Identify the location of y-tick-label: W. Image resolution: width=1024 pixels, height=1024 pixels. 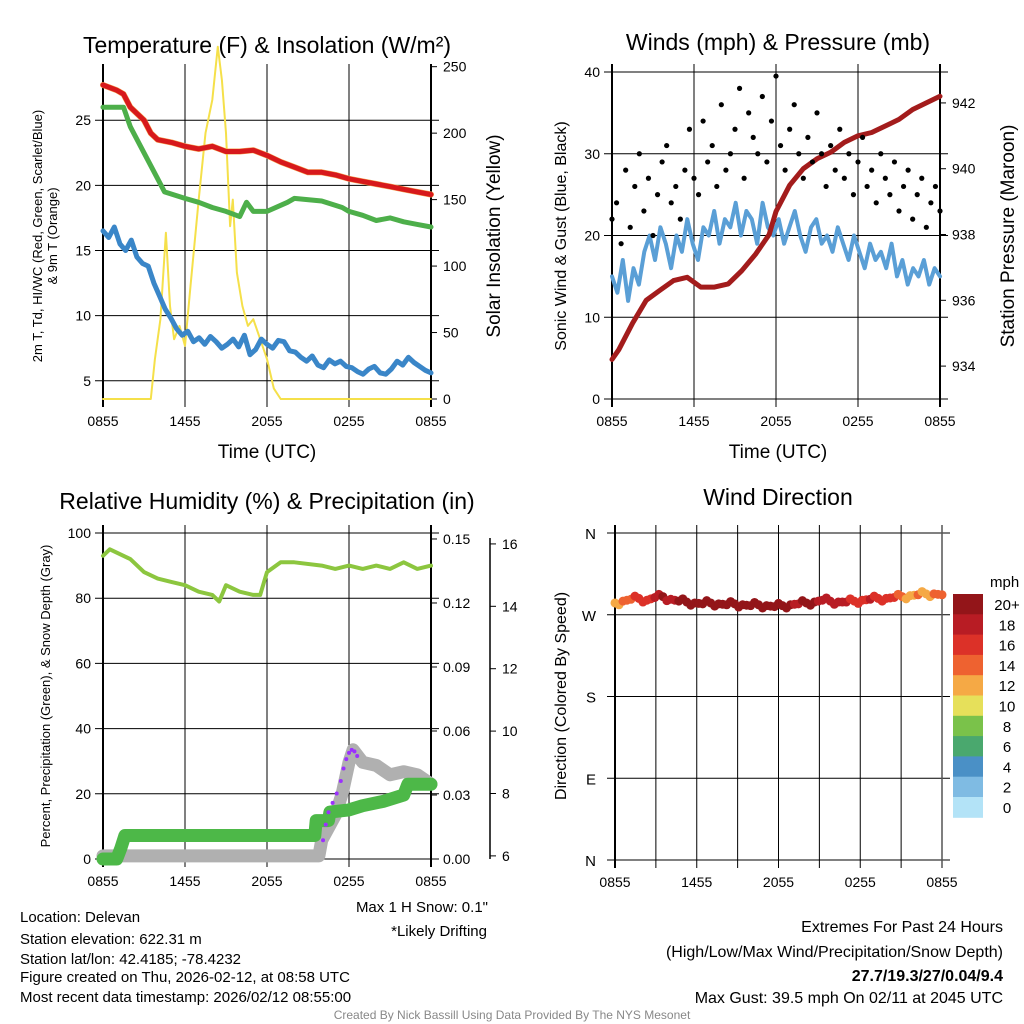
(589, 616).